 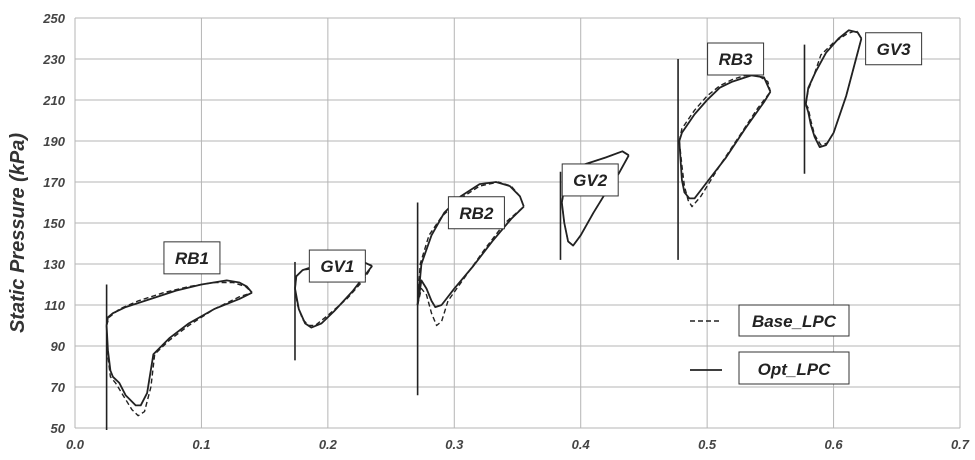 I want to click on legend-box-base, so click(x=794, y=320).